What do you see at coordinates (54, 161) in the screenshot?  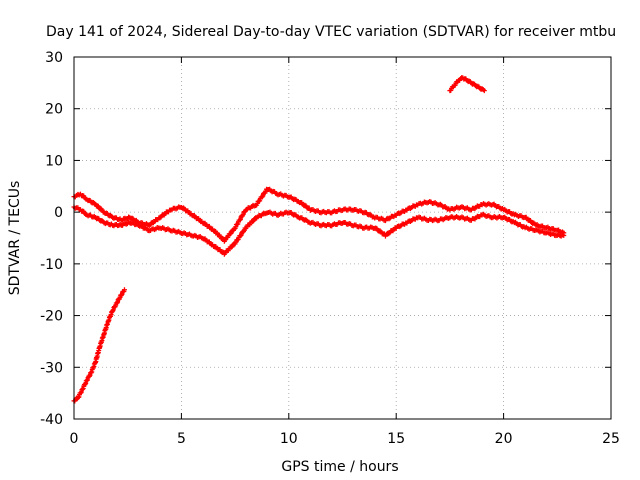 I see `y-tick-label: 10` at bounding box center [54, 161].